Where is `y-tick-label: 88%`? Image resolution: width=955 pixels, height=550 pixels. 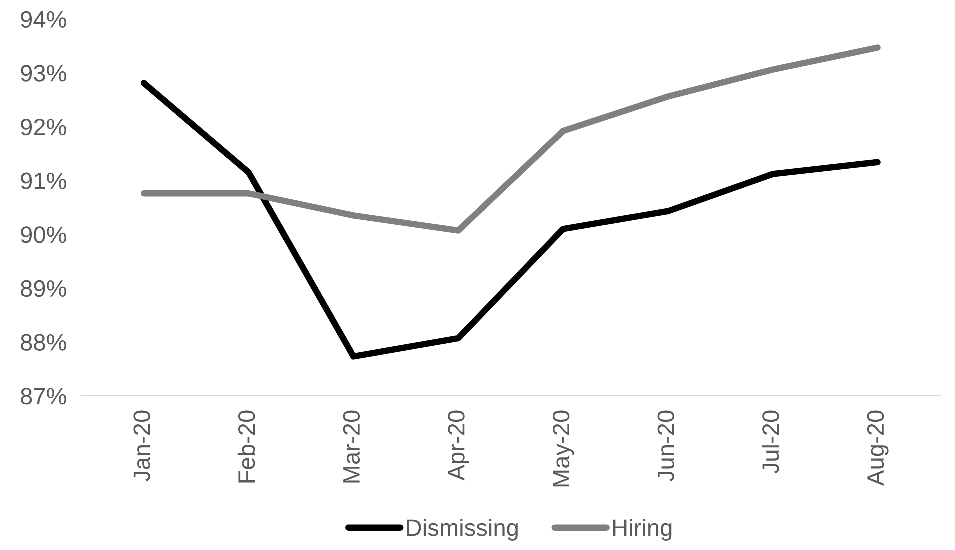
y-tick-label: 88% is located at coordinates (43, 342).